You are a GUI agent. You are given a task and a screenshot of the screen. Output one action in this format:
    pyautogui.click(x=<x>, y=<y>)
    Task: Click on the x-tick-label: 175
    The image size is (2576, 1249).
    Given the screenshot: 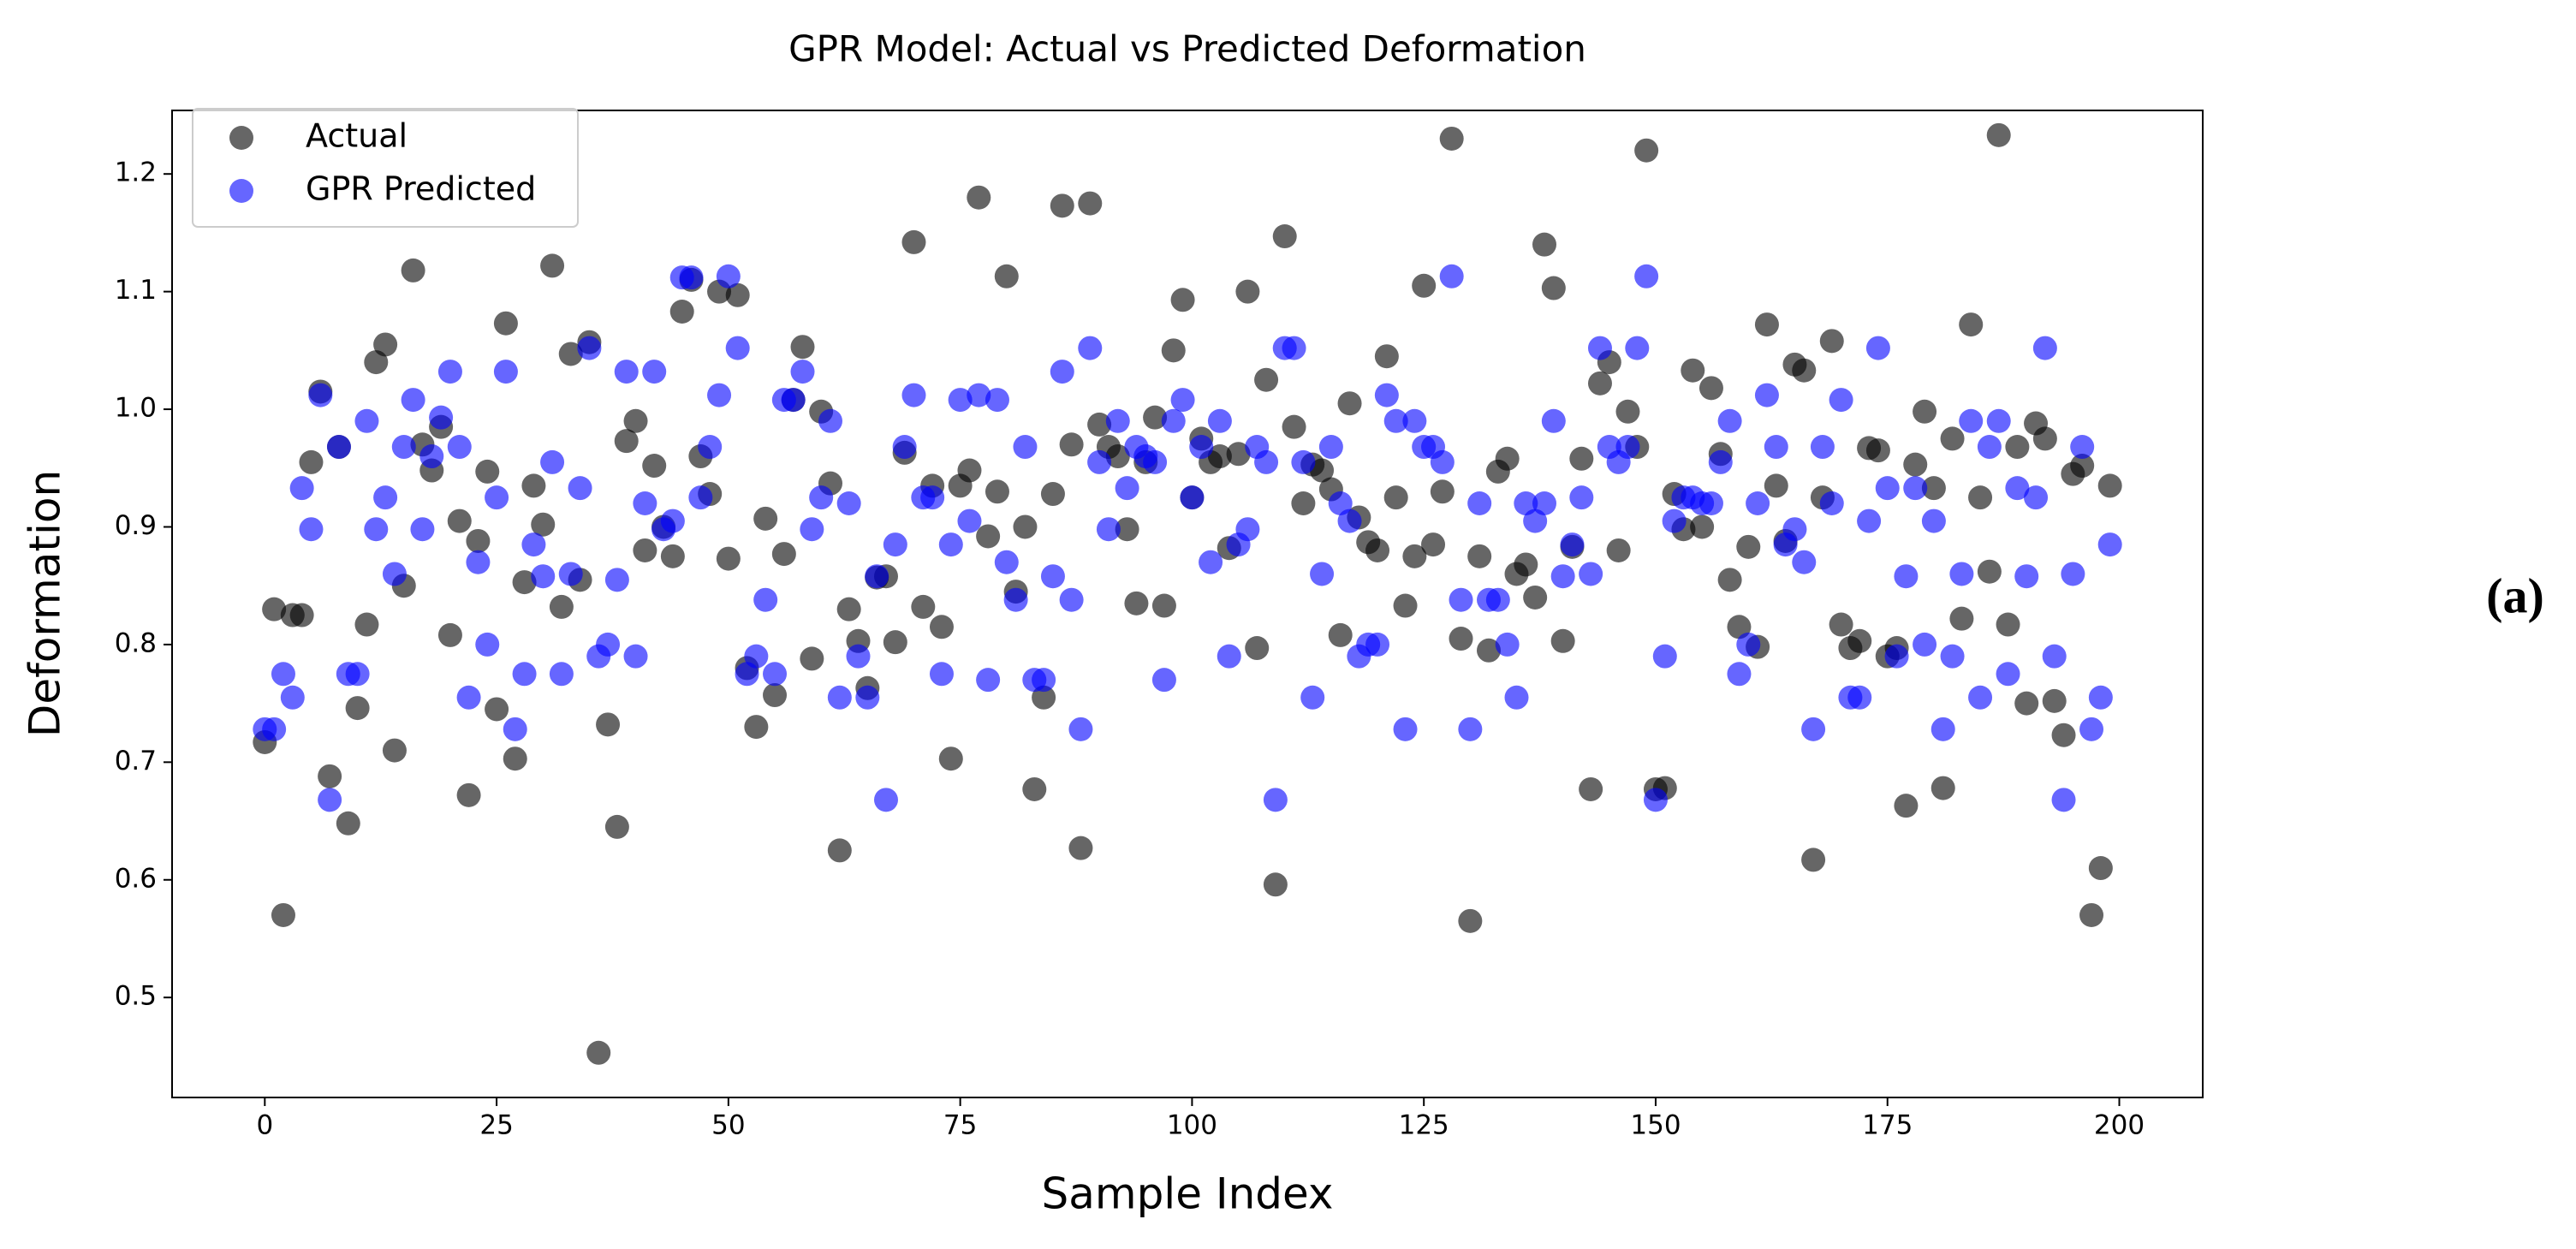 What is the action you would take?
    pyautogui.click(x=1887, y=1125)
    